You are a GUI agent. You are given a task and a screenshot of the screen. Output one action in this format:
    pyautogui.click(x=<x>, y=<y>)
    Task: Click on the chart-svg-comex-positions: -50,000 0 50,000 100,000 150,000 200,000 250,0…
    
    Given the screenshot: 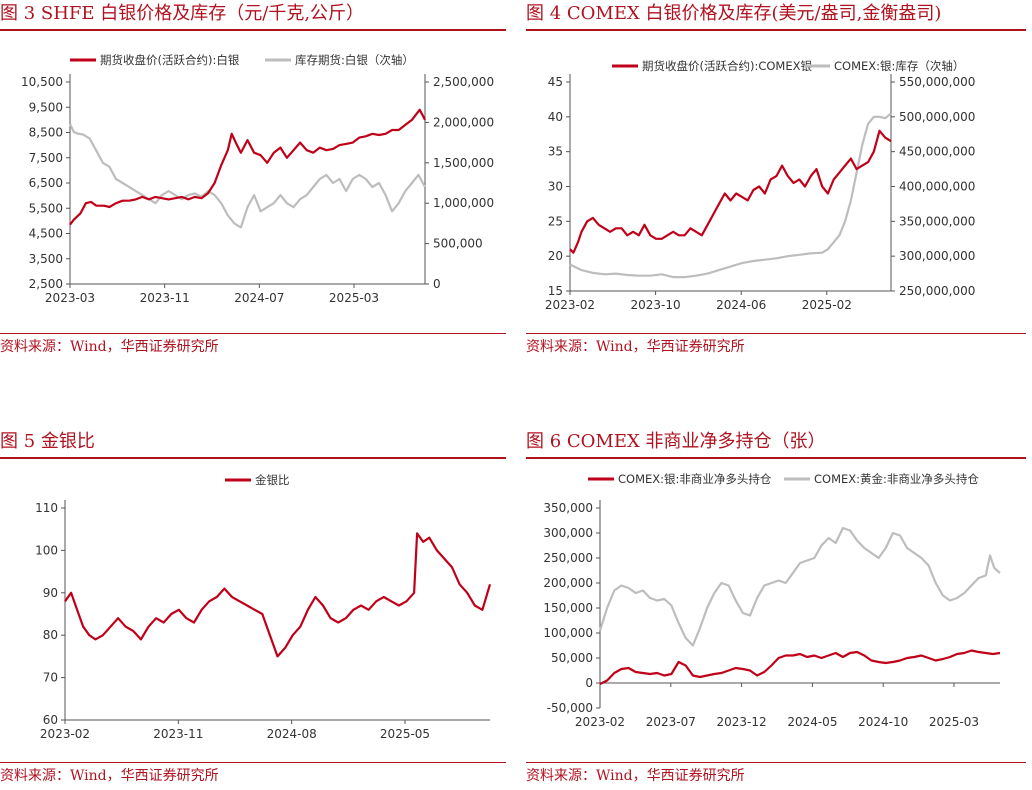 What is the action you would take?
    pyautogui.click(x=772, y=600)
    